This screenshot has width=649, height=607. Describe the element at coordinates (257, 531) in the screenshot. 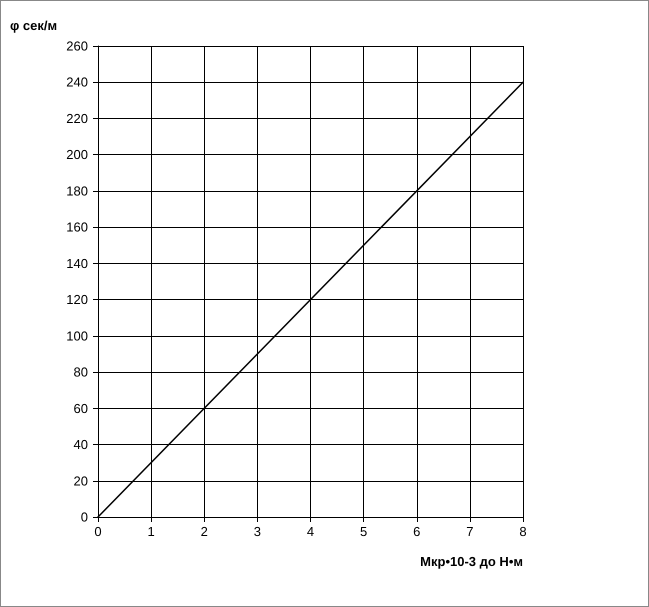

I see `x-tick-label: 3` at that location.